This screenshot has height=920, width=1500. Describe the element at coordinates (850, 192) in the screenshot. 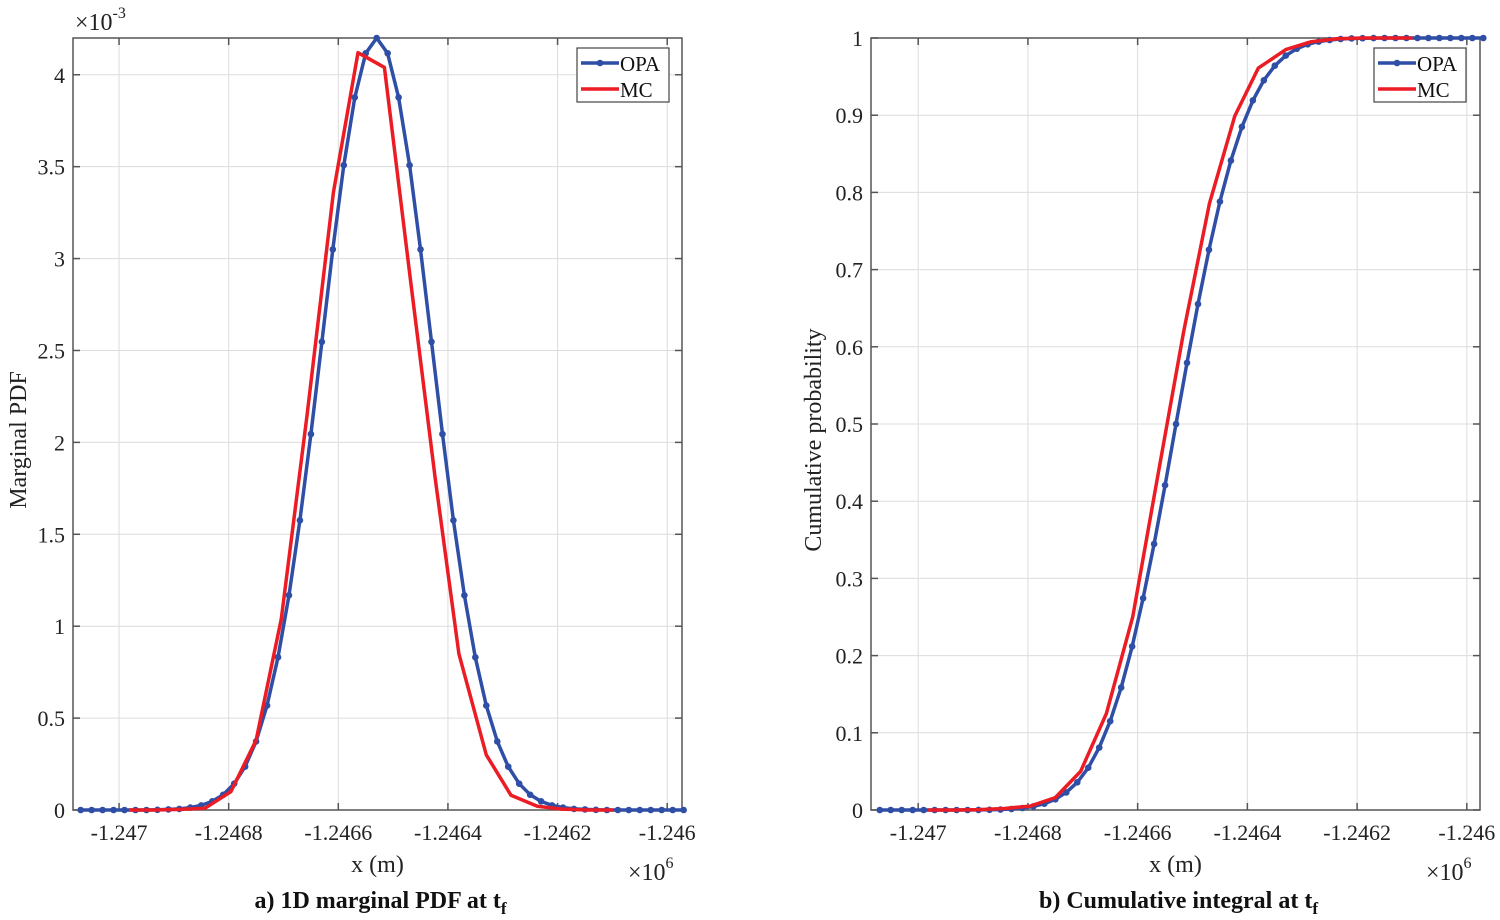

I see `y-tick-label: 0.8` at that location.